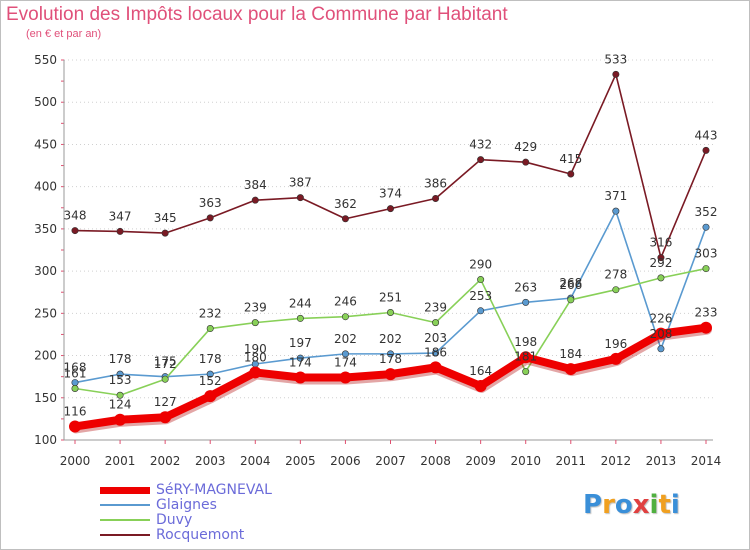 This screenshot has width=750, height=550. I want to click on data-label: 172, so click(165, 364).